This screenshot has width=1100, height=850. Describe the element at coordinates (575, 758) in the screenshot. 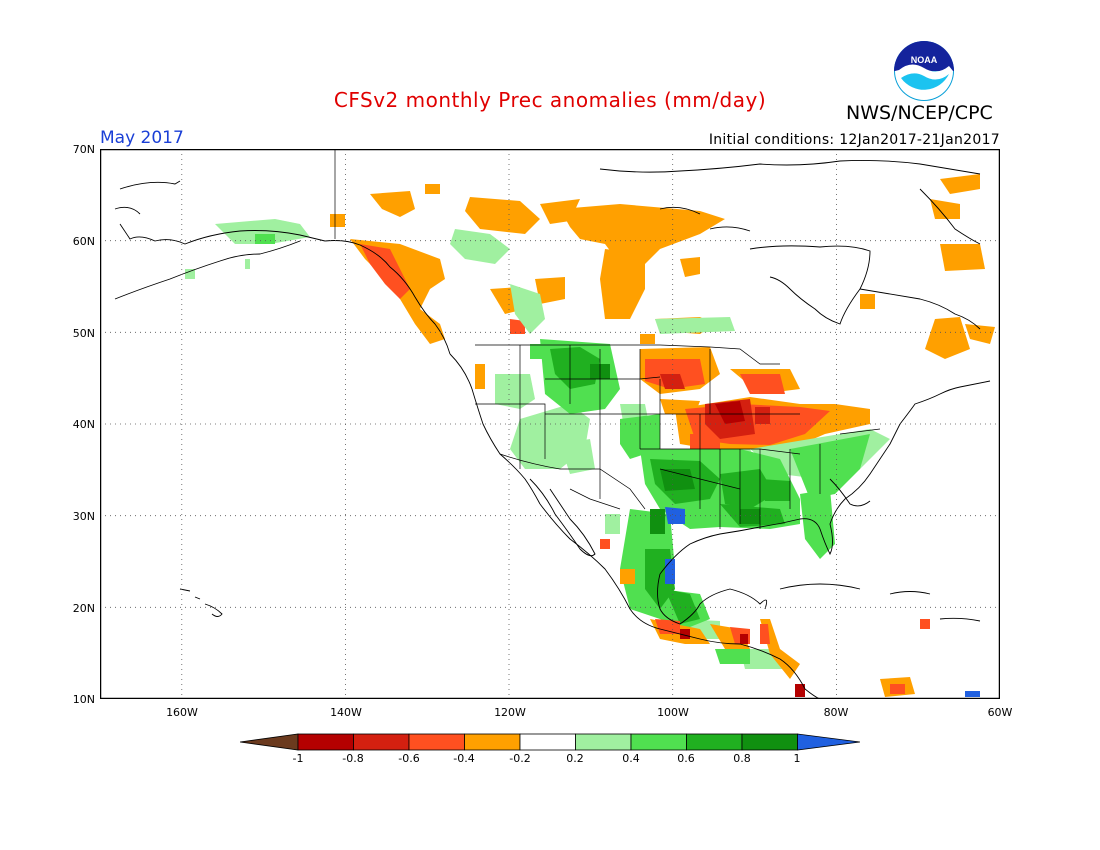

I see `colorbar-label-02: 0.2` at that location.